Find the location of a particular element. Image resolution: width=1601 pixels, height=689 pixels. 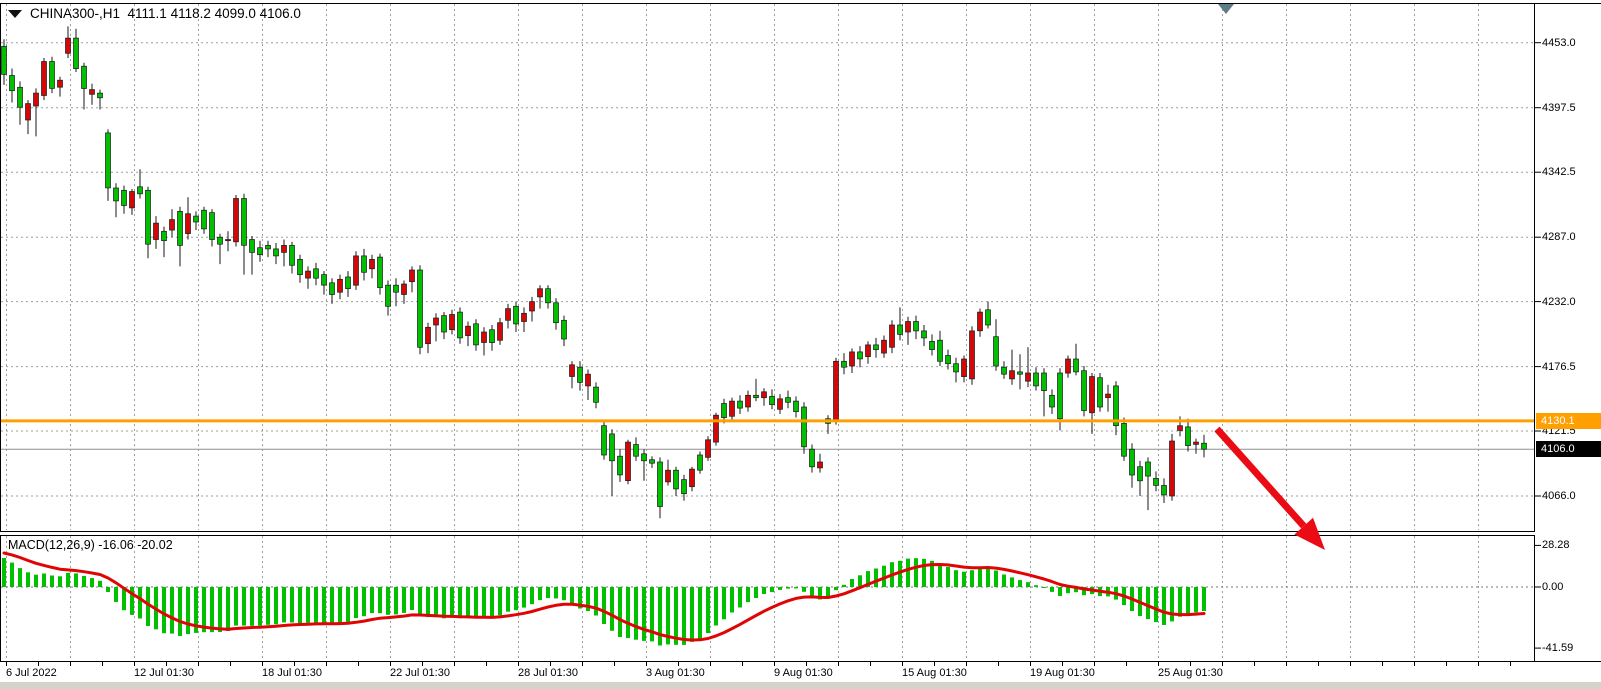

current-price-badge: 4106.0 is located at coordinates (1568, 449).